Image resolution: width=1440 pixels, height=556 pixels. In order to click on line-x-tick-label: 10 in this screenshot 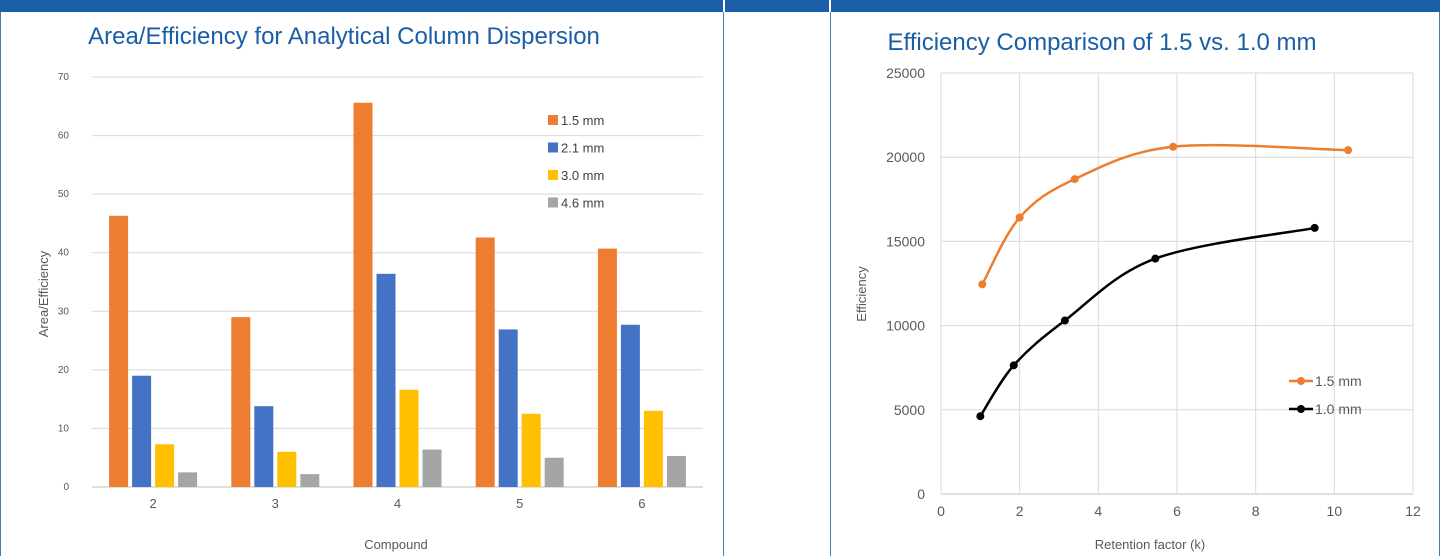, I will do `click(1335, 511)`.